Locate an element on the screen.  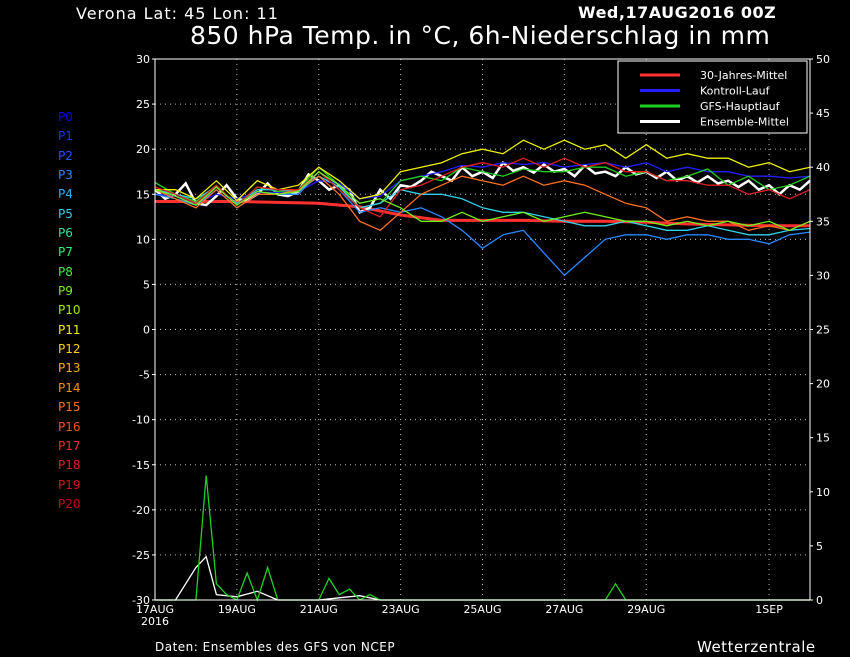
y-left-tick-label: 0 is located at coordinates (146, 330).